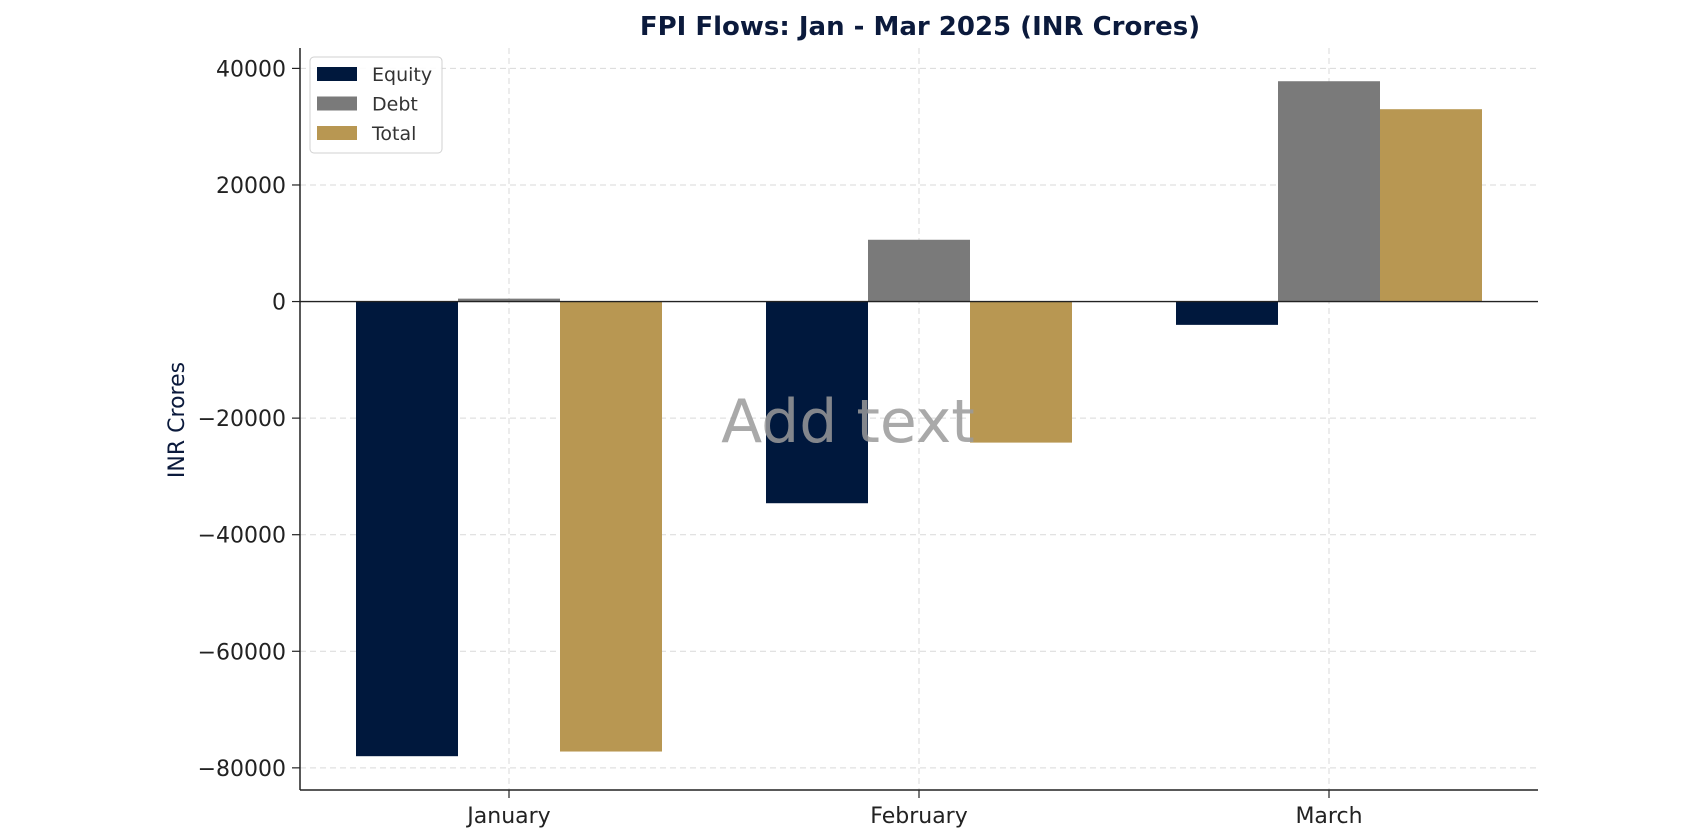  What do you see at coordinates (402, 75) in the screenshot?
I see `legend-label-equity: Equity` at bounding box center [402, 75].